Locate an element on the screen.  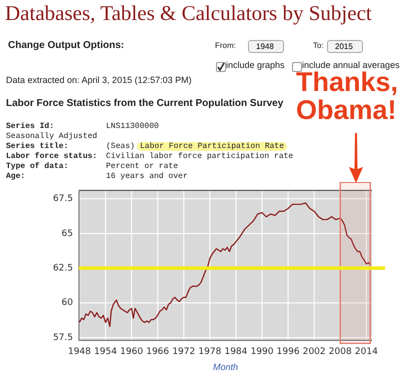
text: (Seas) is located at coordinates (120, 146).